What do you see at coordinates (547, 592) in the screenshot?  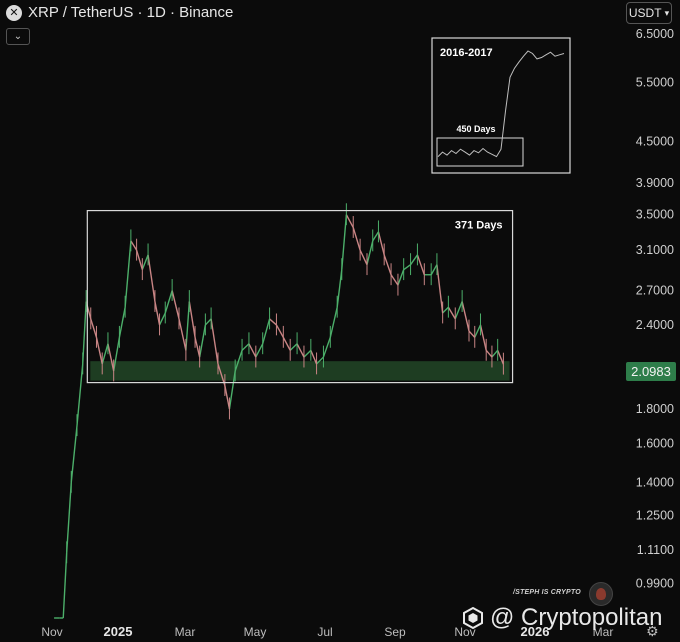 I see `credit-text: /STEPH IS CRYPTO` at bounding box center [547, 592].